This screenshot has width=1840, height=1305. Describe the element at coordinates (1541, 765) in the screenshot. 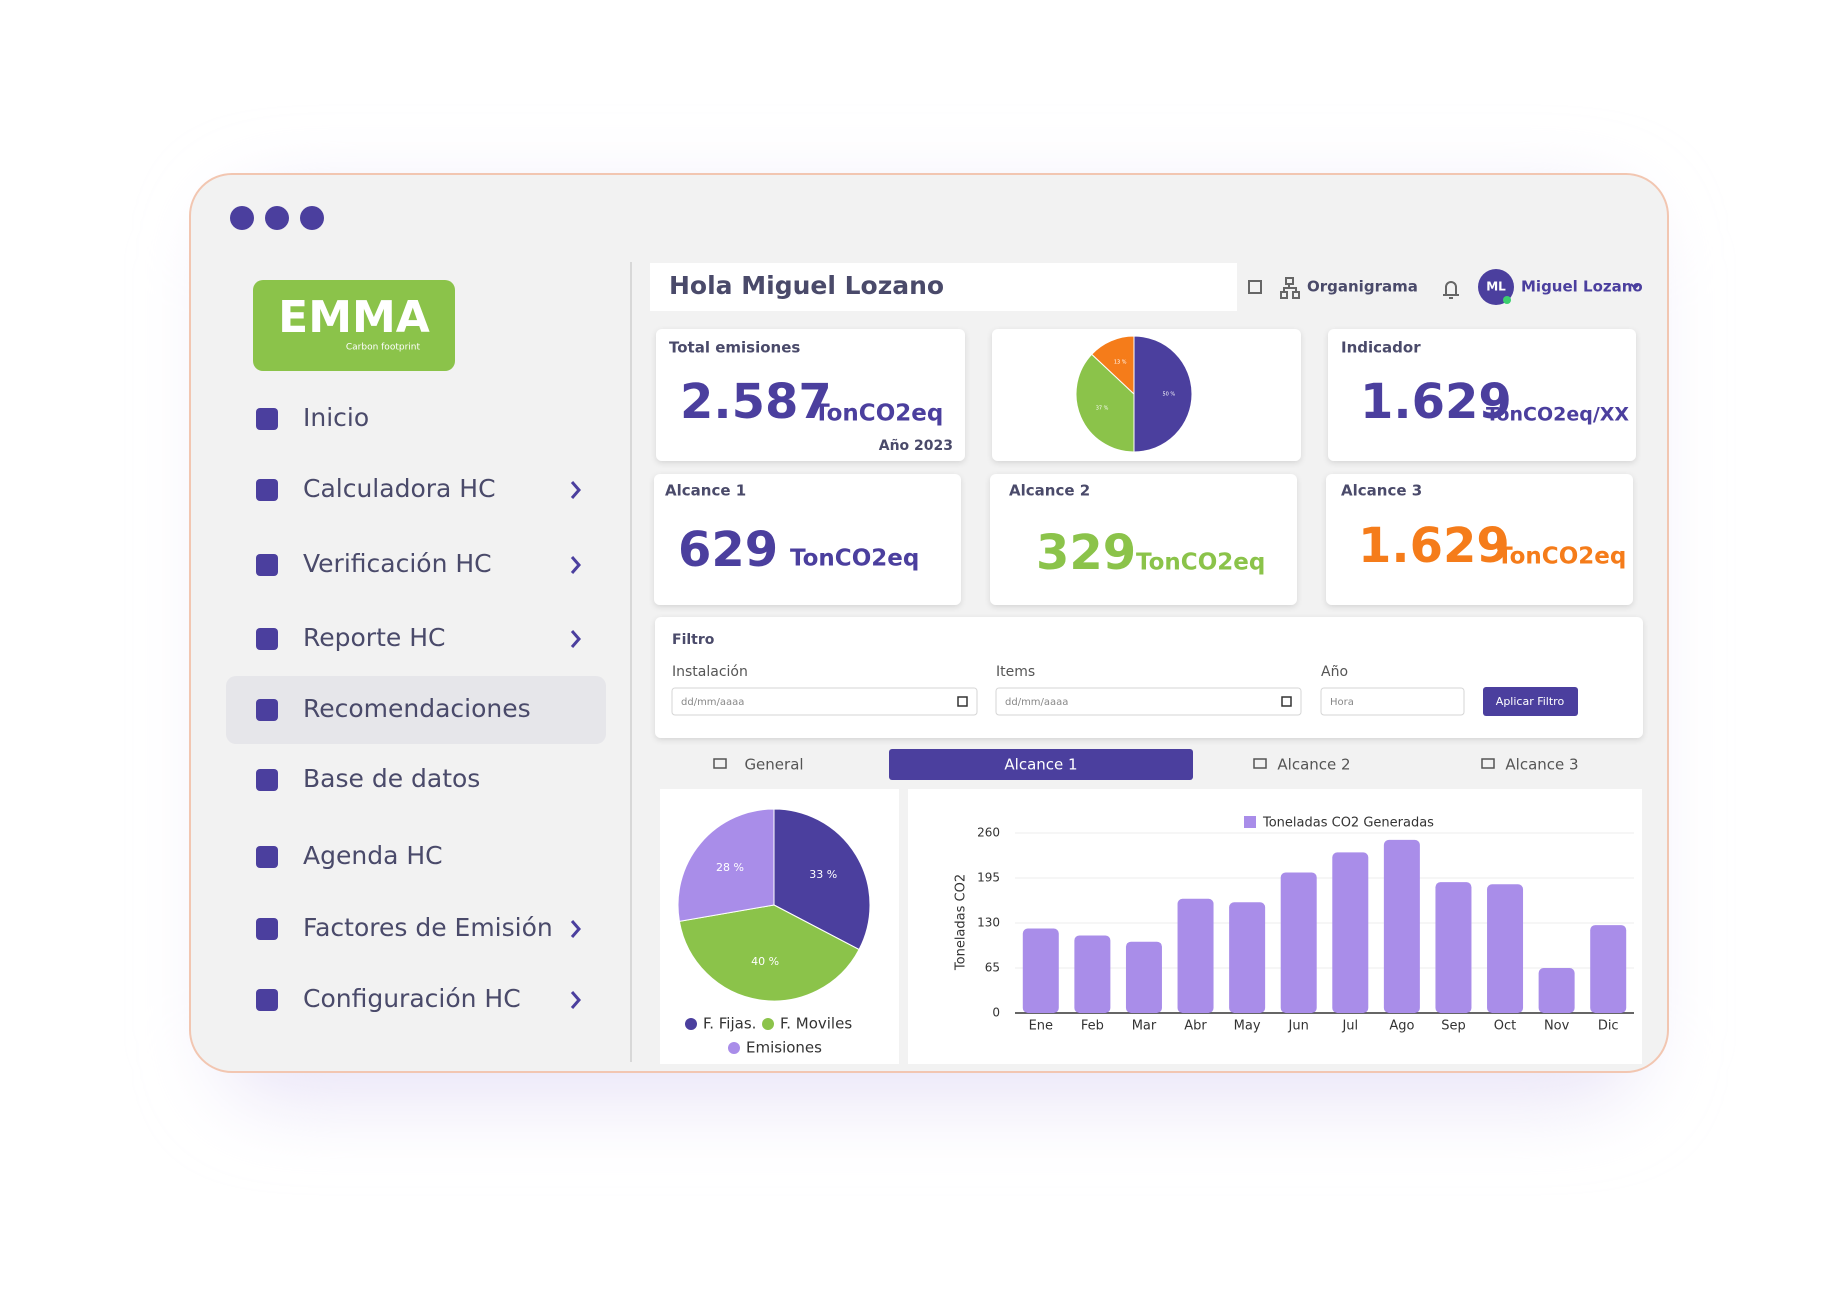

I see `tab-label: Alcance 3` at that location.